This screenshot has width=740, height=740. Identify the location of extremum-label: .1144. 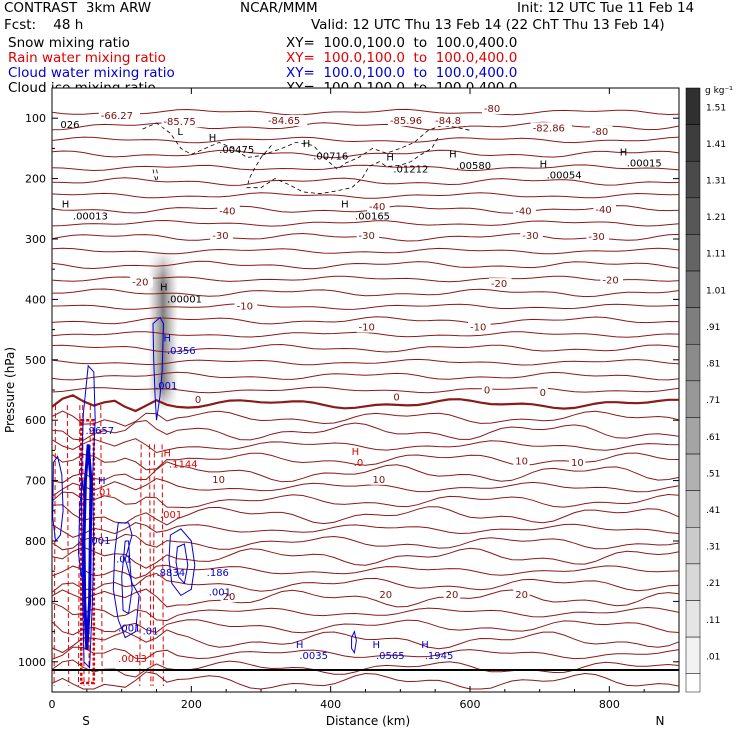
(183, 464).